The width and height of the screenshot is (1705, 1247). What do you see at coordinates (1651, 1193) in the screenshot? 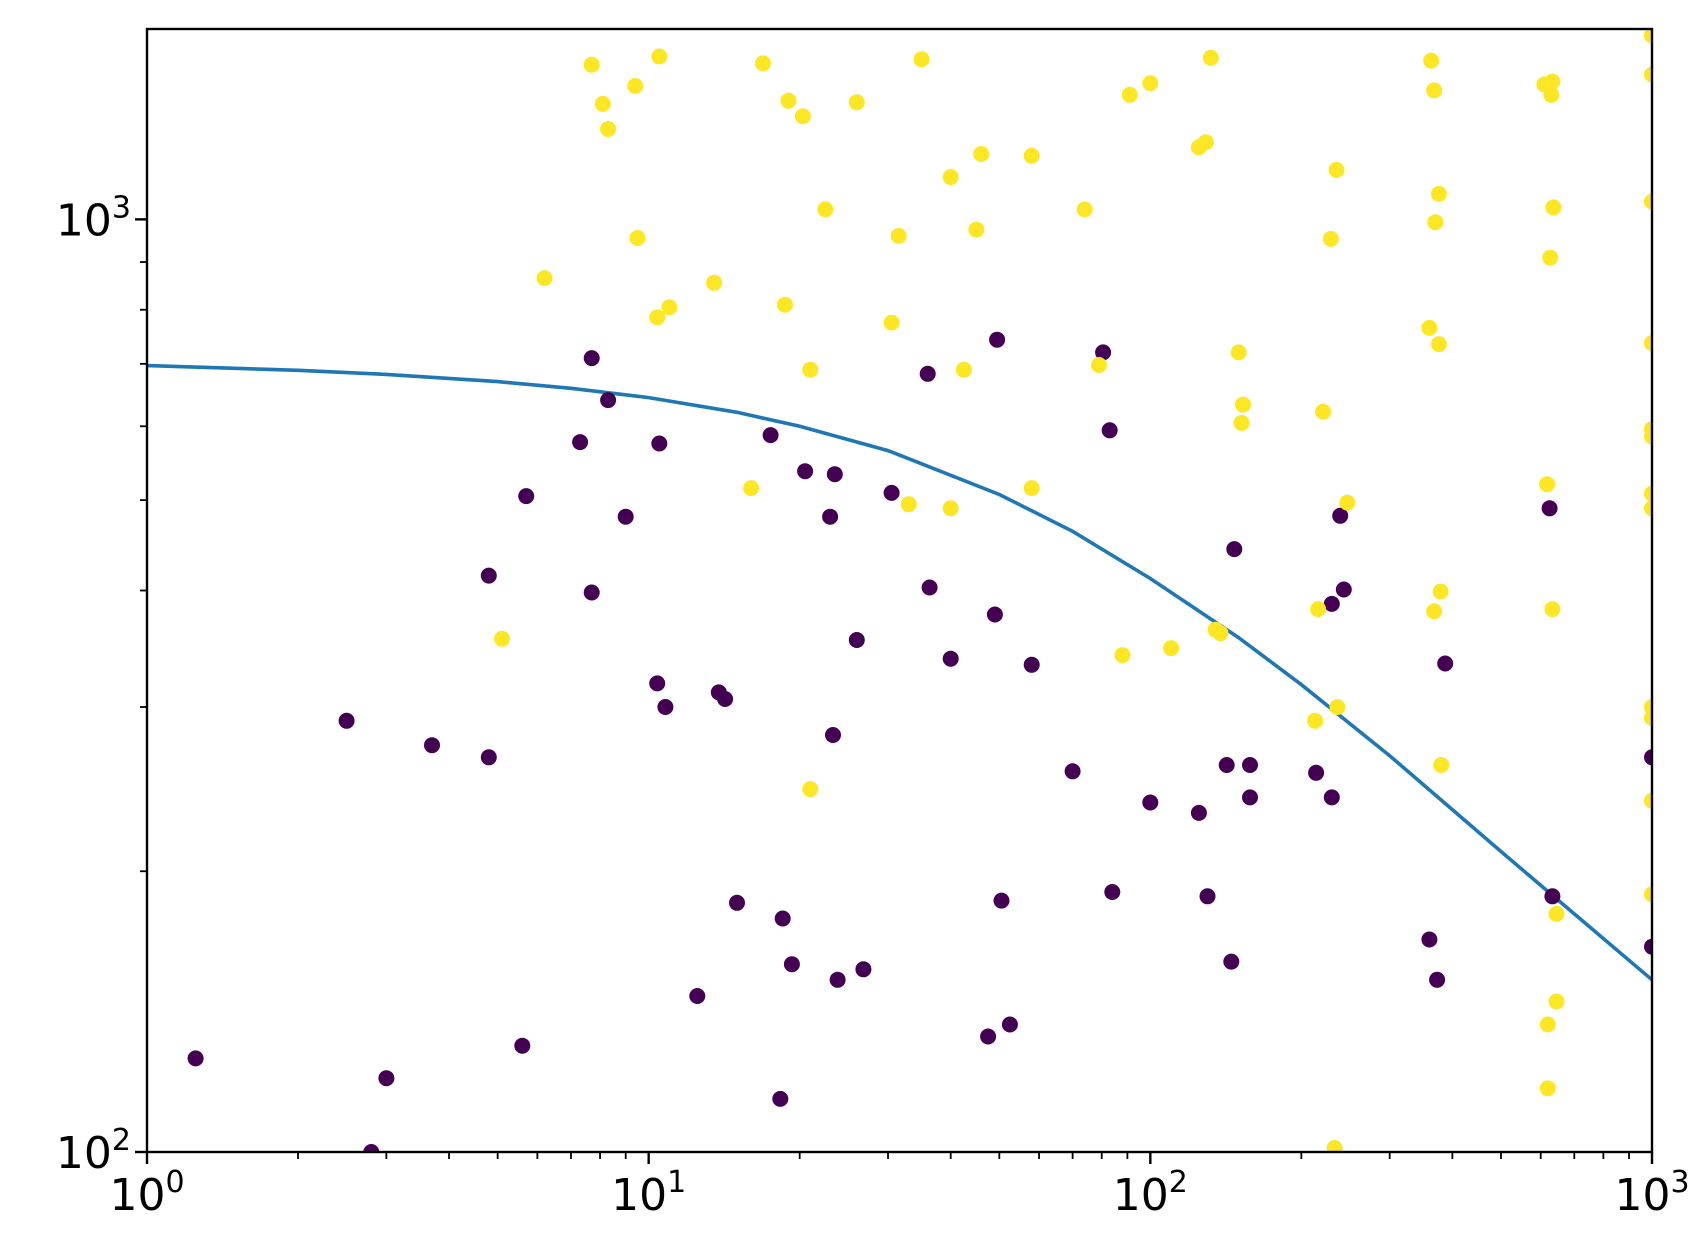
I see `x-tick-label: 103` at bounding box center [1651, 1193].